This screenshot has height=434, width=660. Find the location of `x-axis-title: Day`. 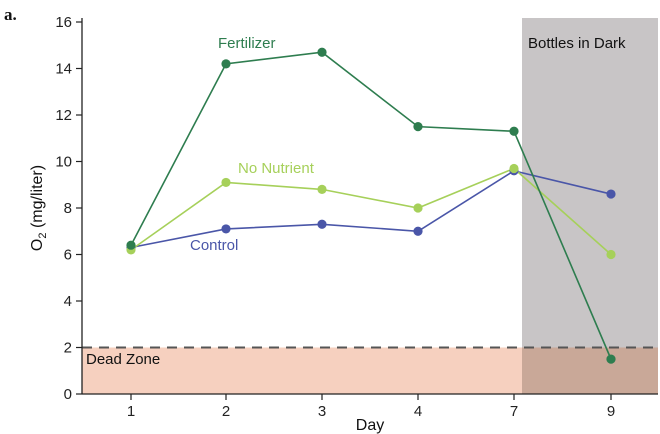

x-axis-title: Day is located at coordinates (370, 425).